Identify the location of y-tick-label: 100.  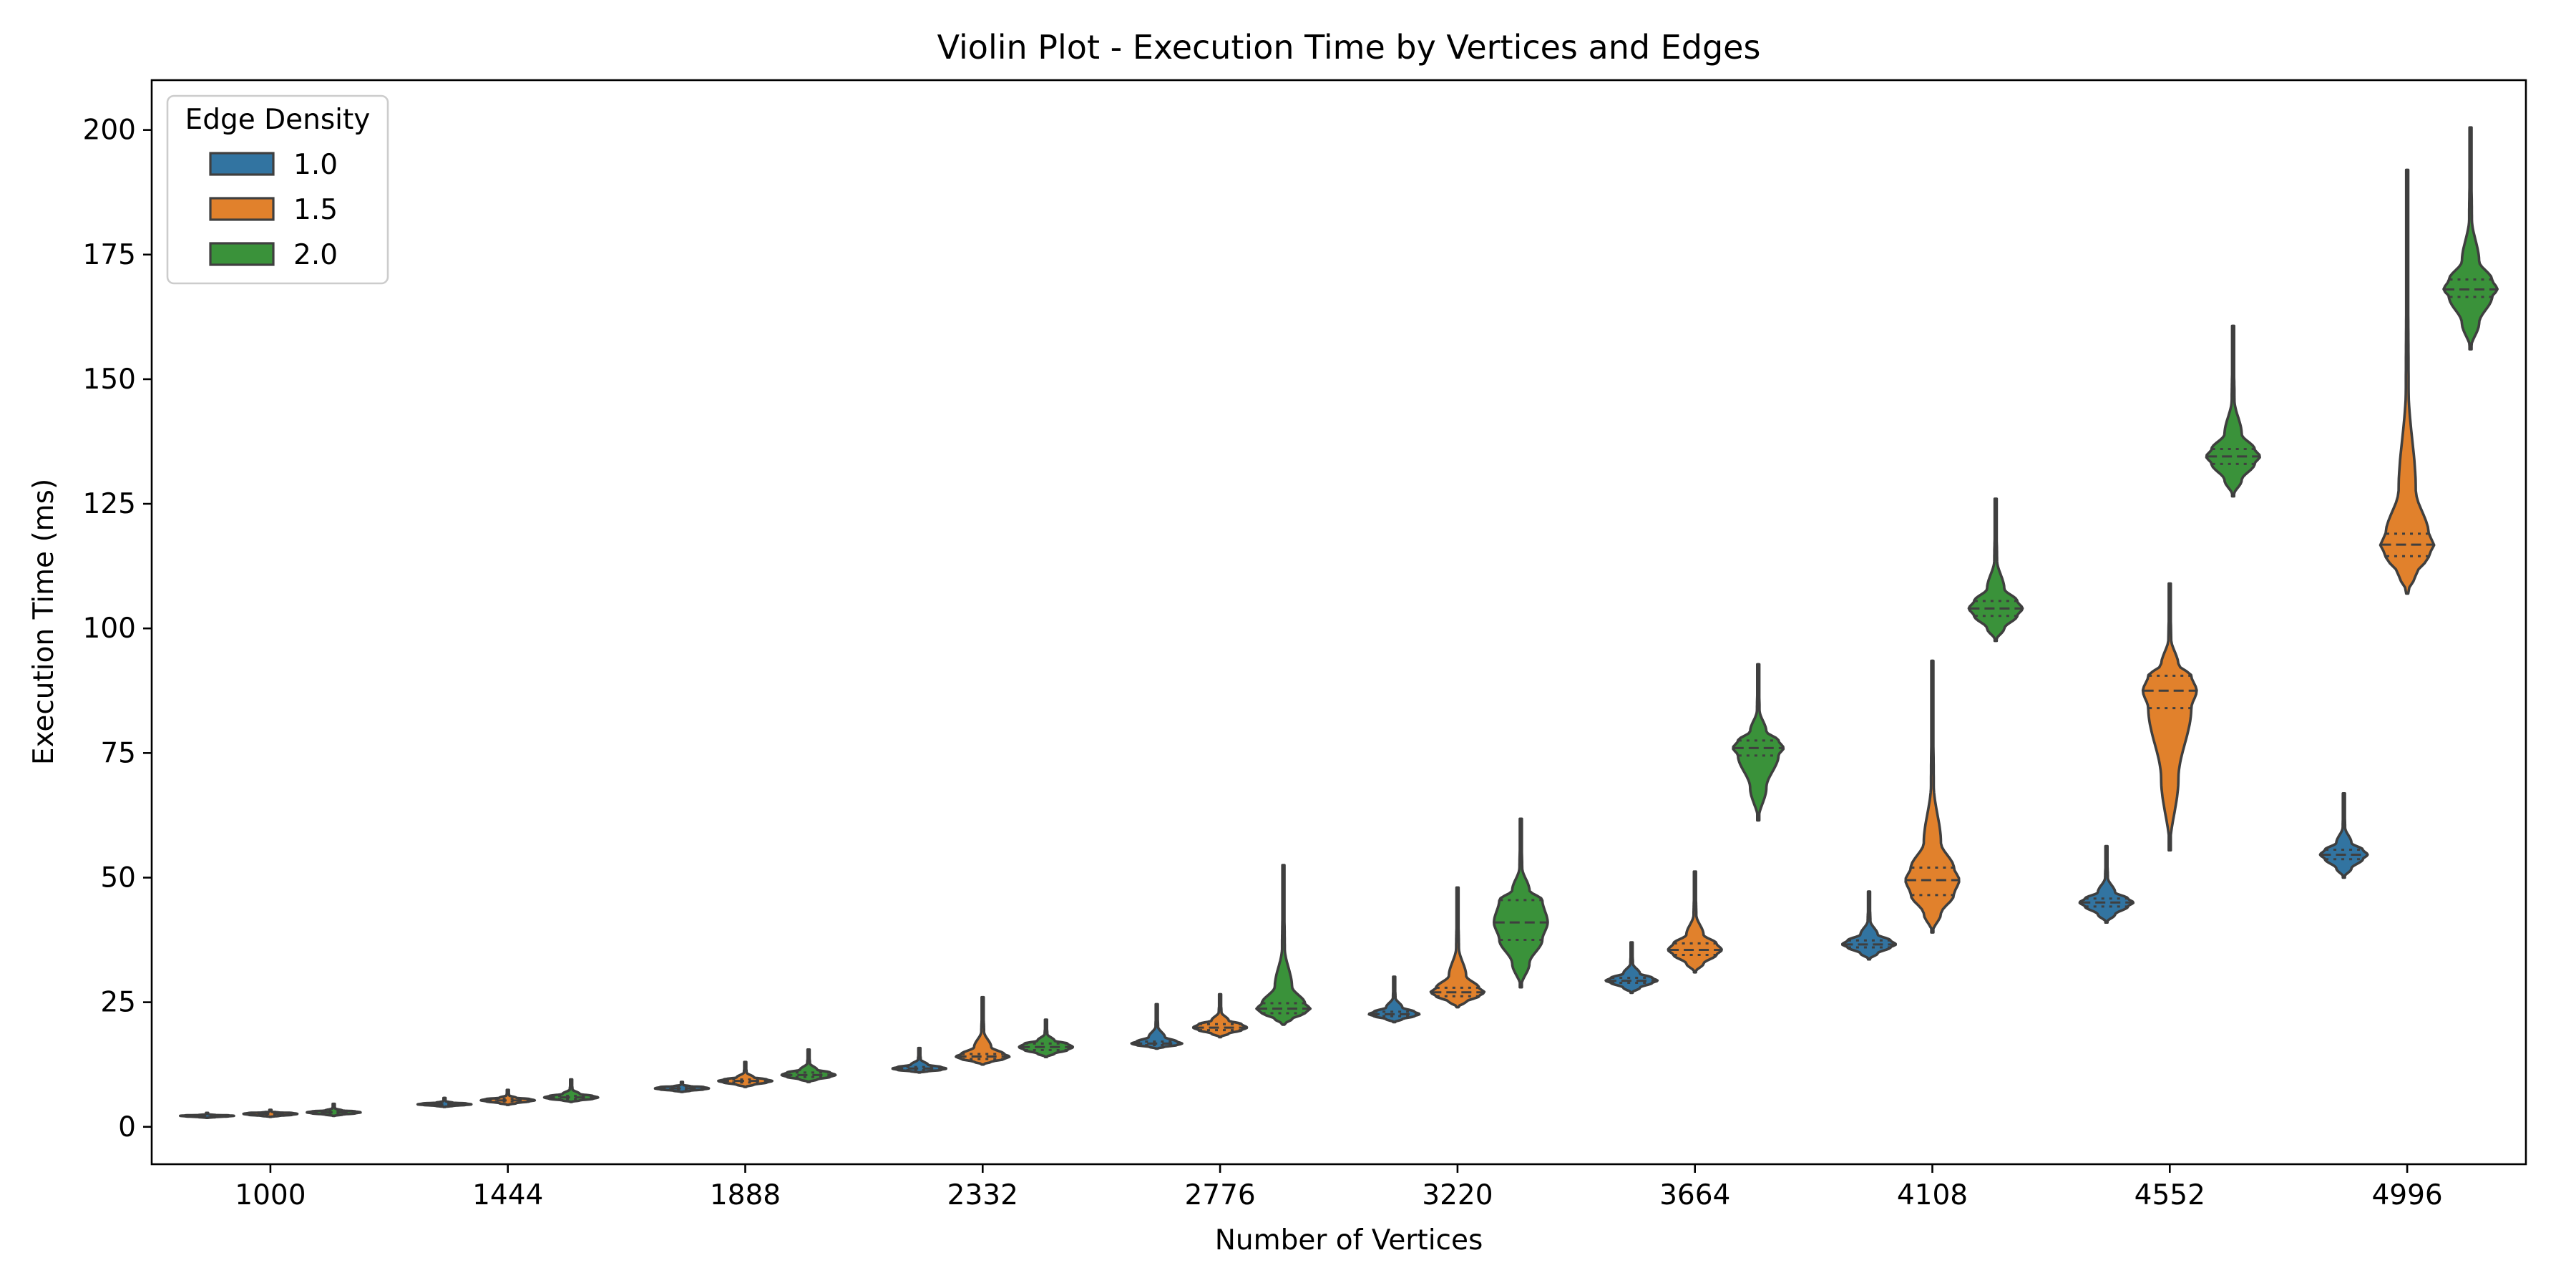
(109, 629).